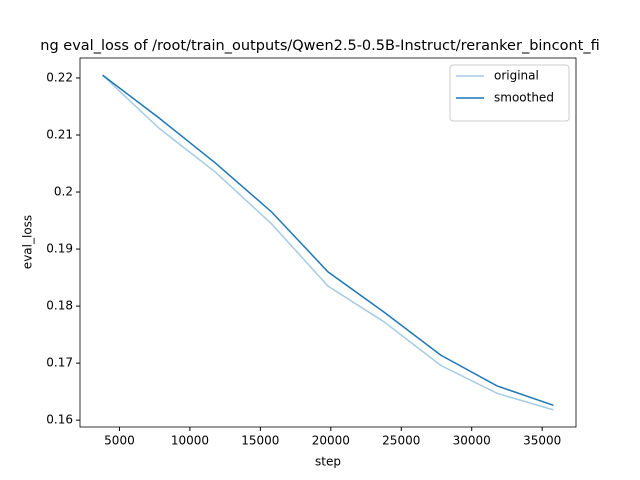 The width and height of the screenshot is (640, 480). What do you see at coordinates (28, 242) in the screenshot?
I see `y-axis-label: eval_loss` at bounding box center [28, 242].